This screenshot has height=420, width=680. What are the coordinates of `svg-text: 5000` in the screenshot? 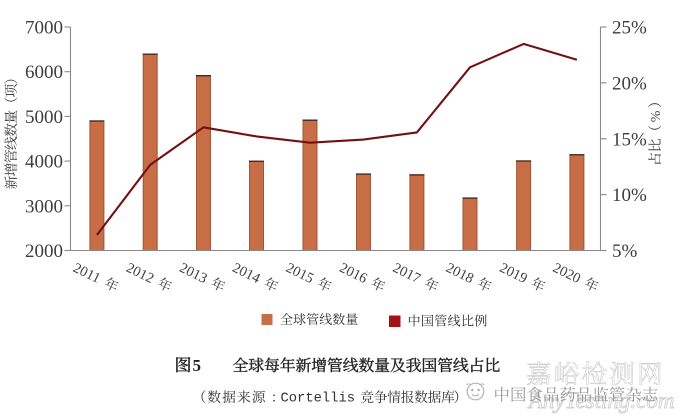 It's located at (44, 117).